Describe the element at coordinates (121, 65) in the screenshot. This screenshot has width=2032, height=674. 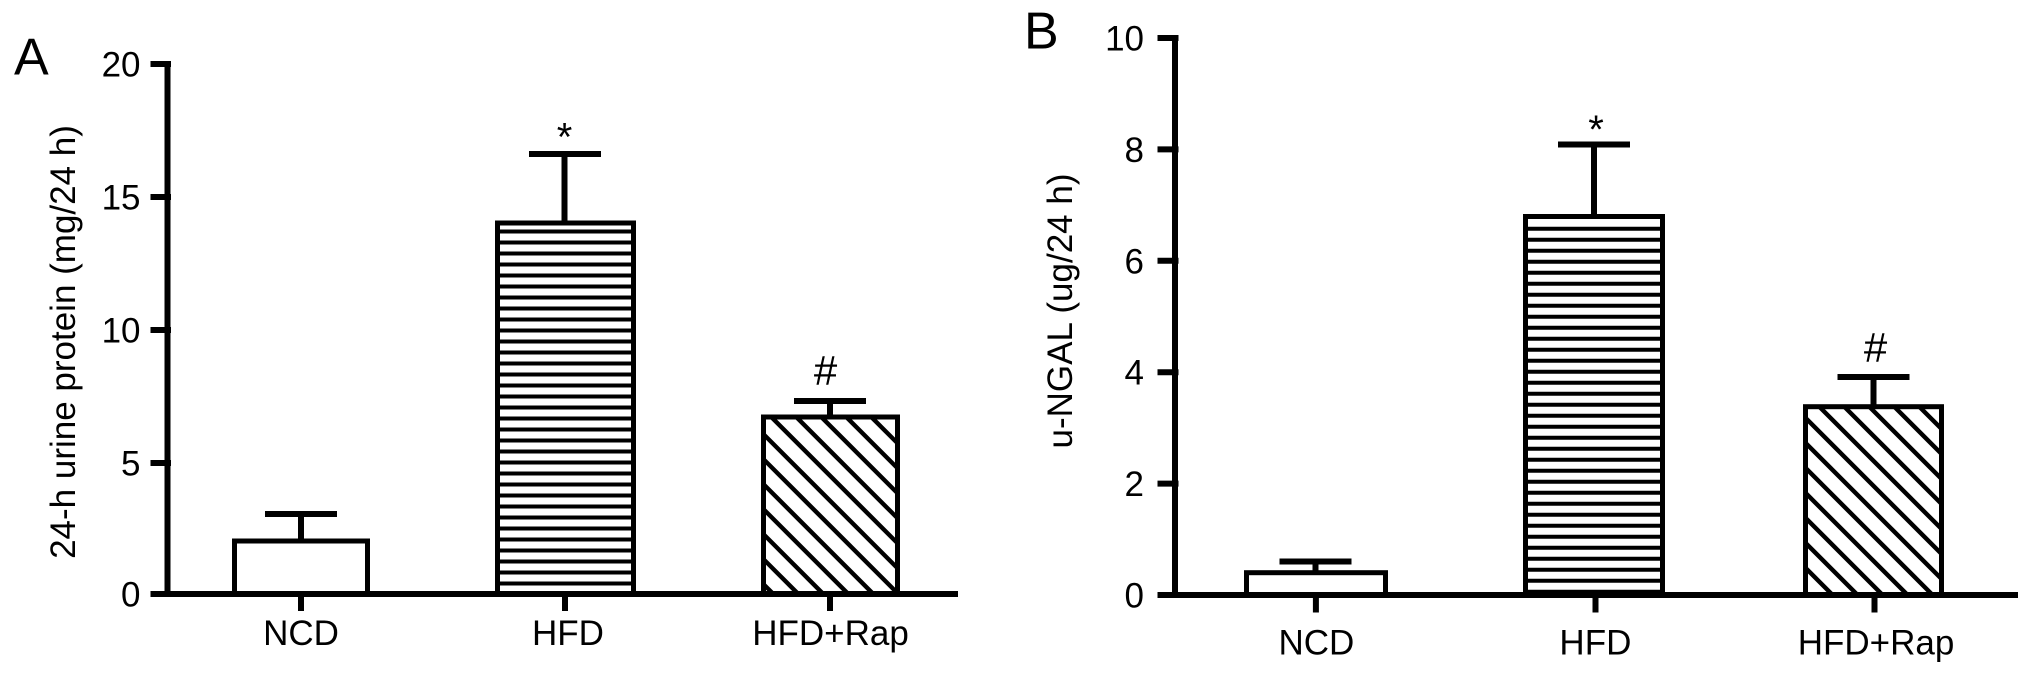
I see `svg-text: 20` at that location.